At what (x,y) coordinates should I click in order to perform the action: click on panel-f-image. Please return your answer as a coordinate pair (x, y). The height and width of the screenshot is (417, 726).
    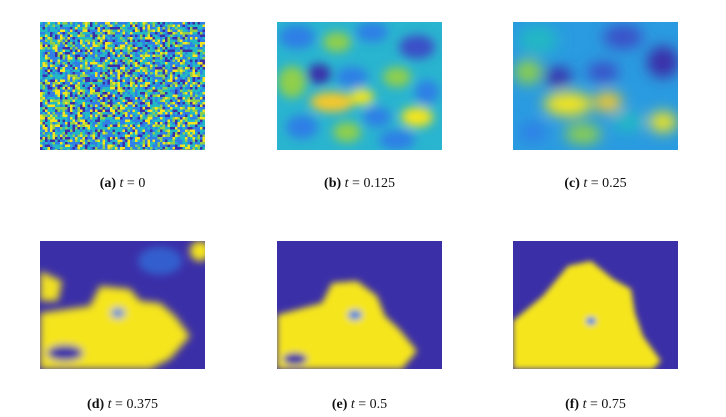
    Looking at the image, I should click on (595, 305).